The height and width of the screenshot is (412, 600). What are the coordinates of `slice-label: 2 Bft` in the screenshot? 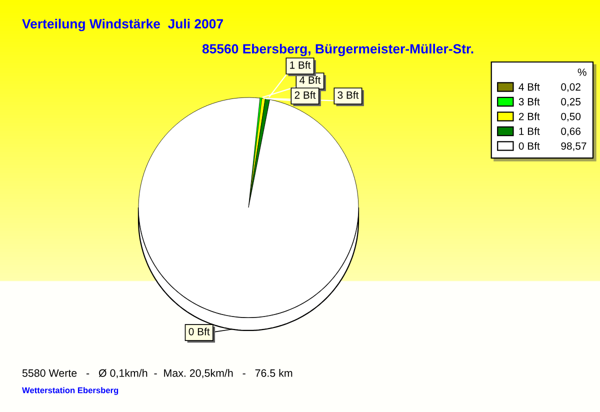 It's located at (305, 95).